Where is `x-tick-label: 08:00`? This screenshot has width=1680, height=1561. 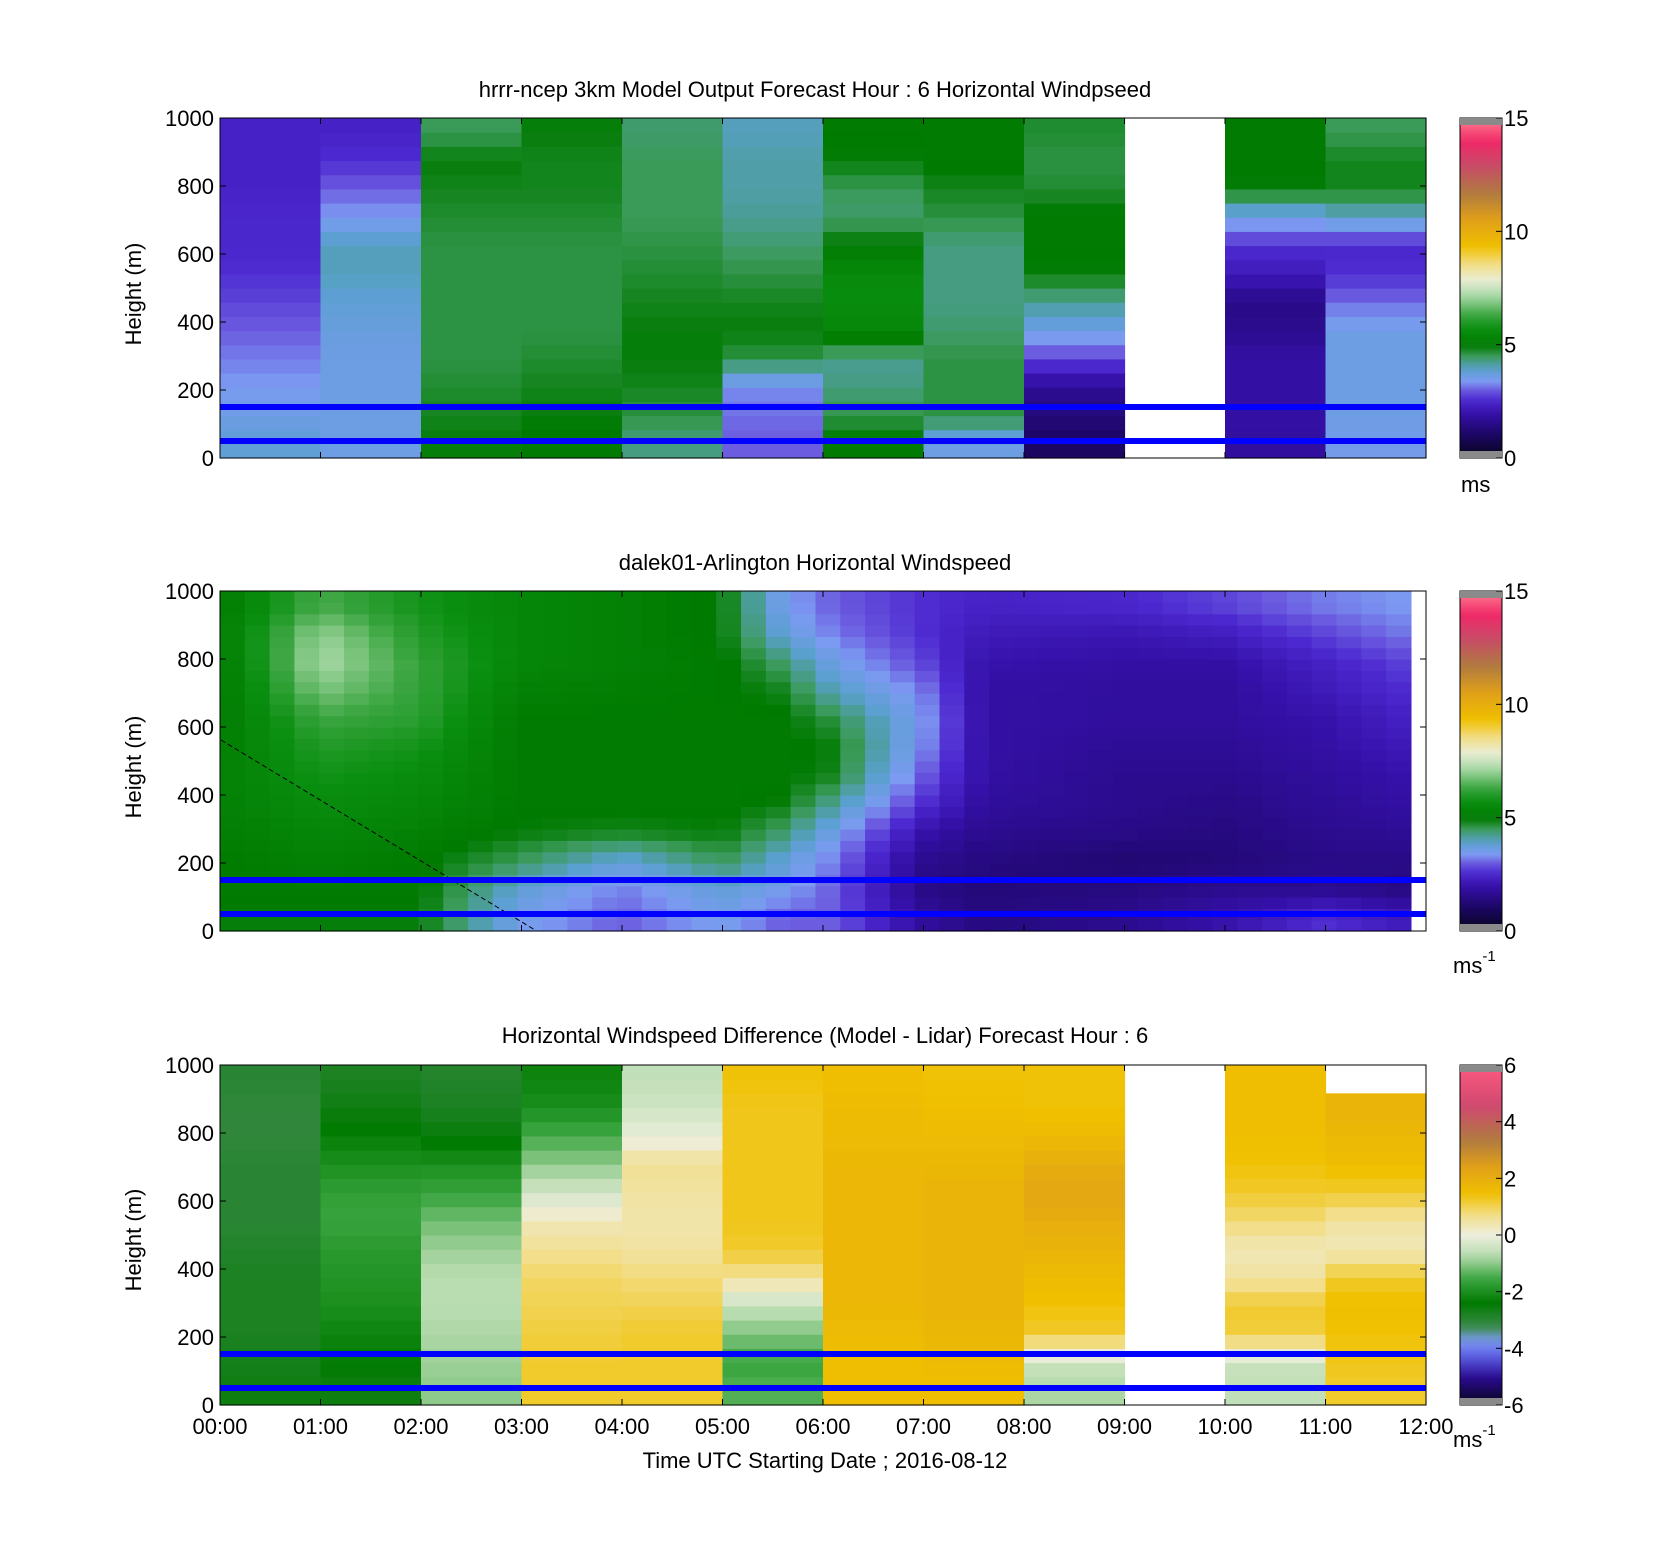
x-tick-label: 08:00 is located at coordinates (1023, 1426).